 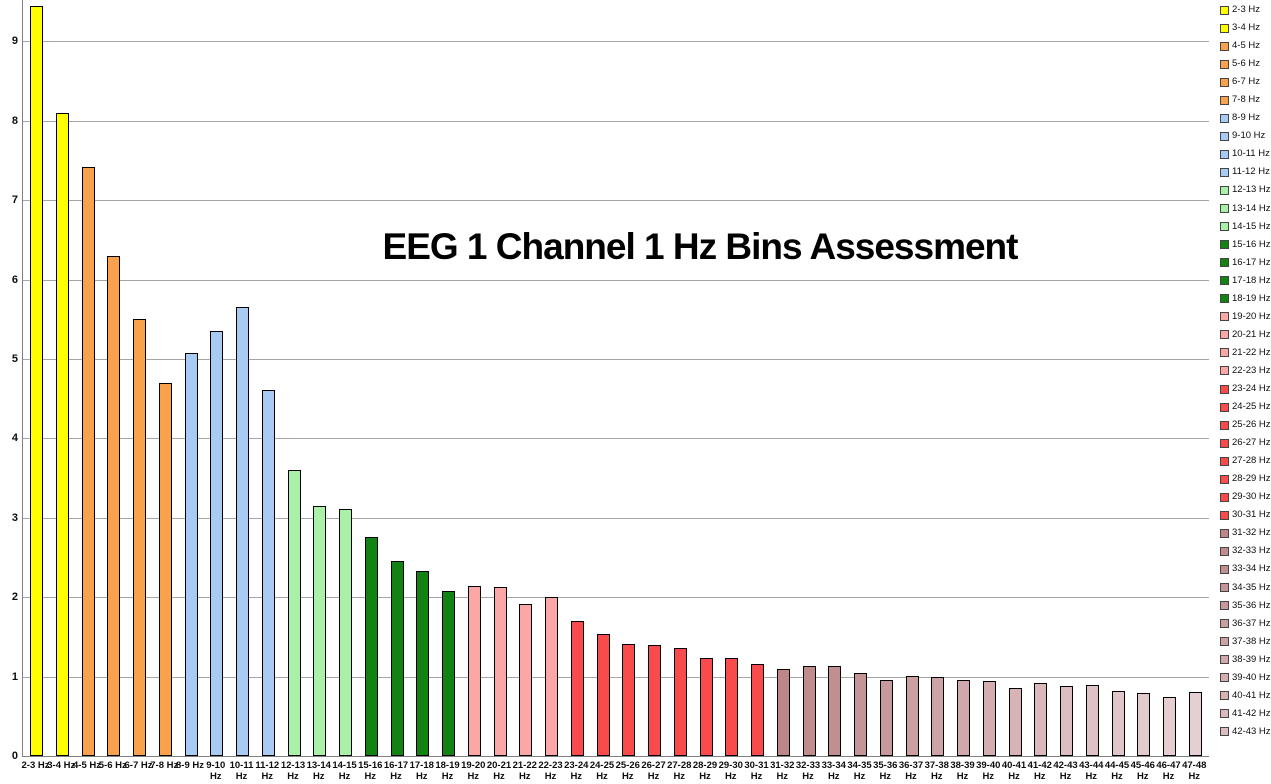 What do you see at coordinates (938, 716) in the screenshot?
I see `bar-37-38-hz` at bounding box center [938, 716].